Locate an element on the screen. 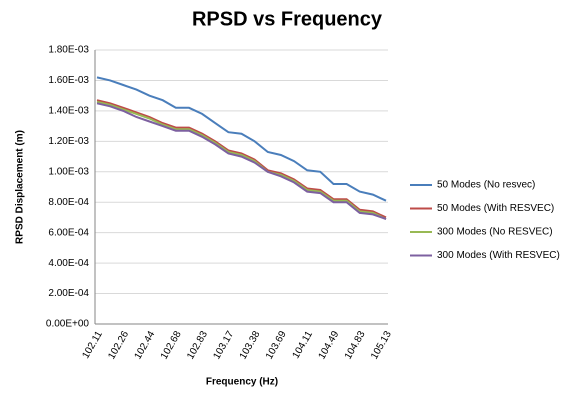 This screenshot has height=400, width=579. x-axis-label: Frequency (Hz) is located at coordinates (242, 382).